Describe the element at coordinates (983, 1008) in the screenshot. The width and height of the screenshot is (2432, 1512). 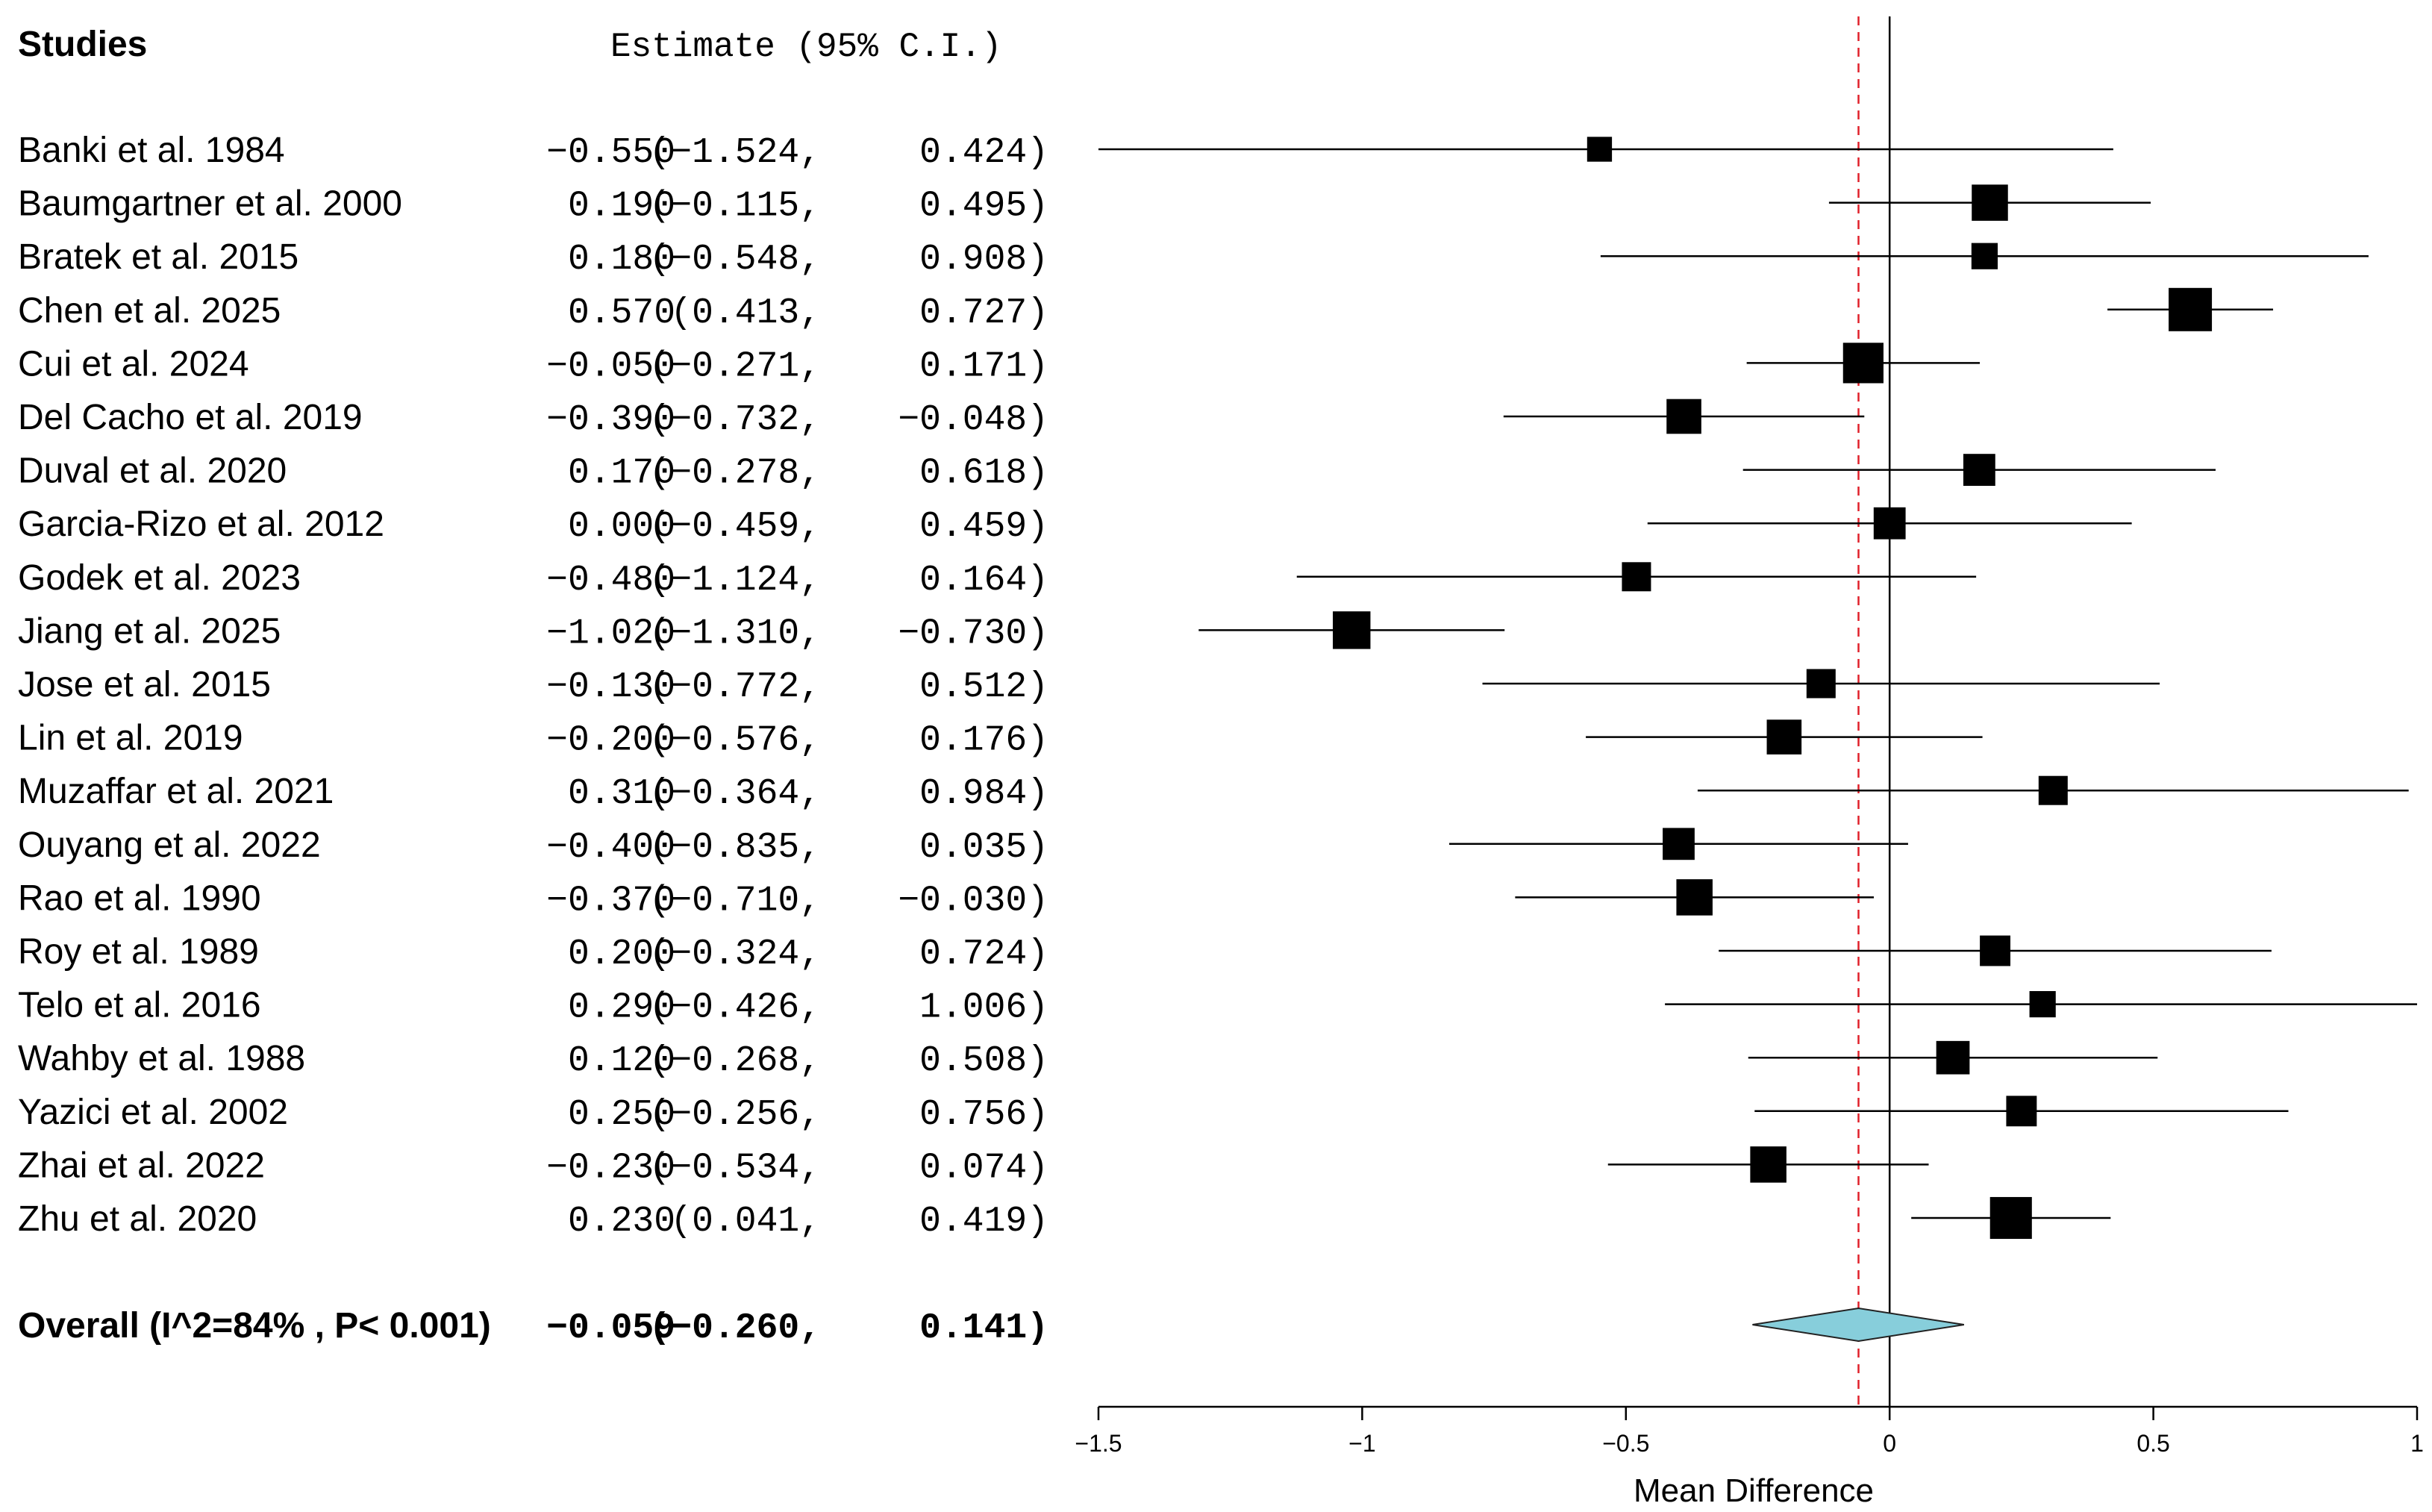
I see `study-ci-upper: 1.006)` at that location.